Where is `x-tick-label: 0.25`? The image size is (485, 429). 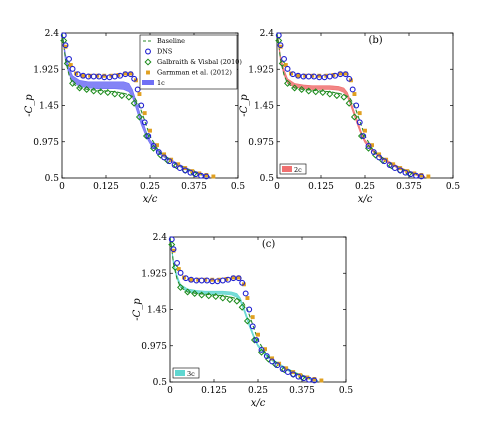 x-tick-label: 0.25 is located at coordinates (365, 187).